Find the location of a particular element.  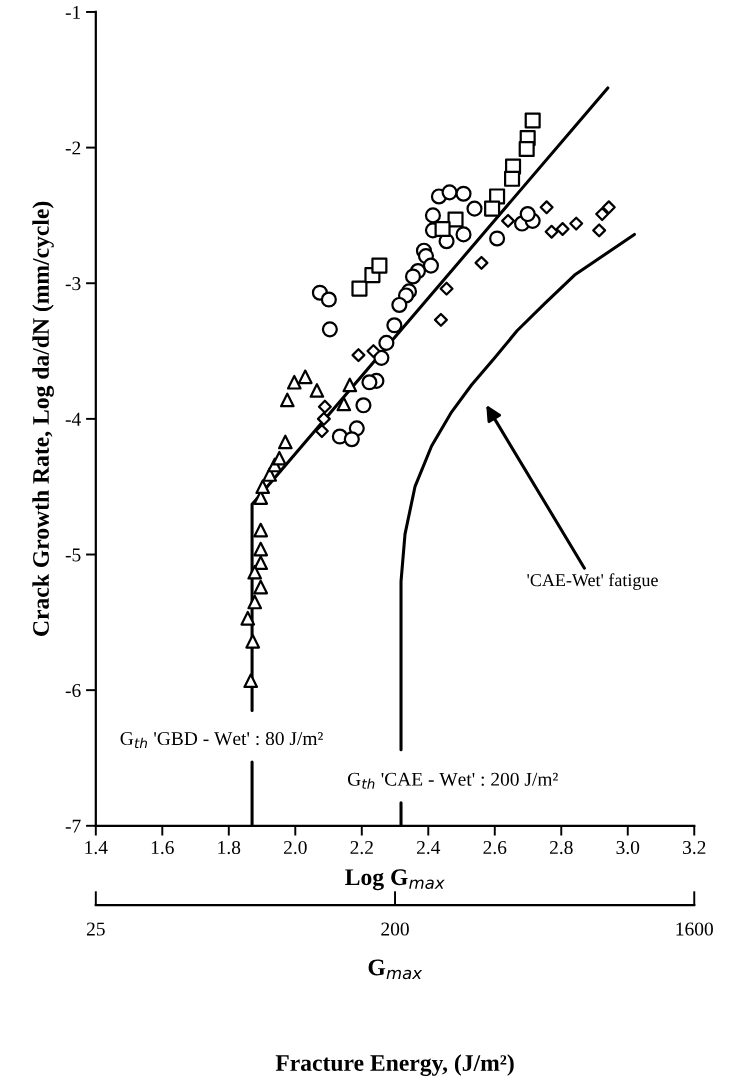

x-tick-label: 1.6 is located at coordinates (162, 847).